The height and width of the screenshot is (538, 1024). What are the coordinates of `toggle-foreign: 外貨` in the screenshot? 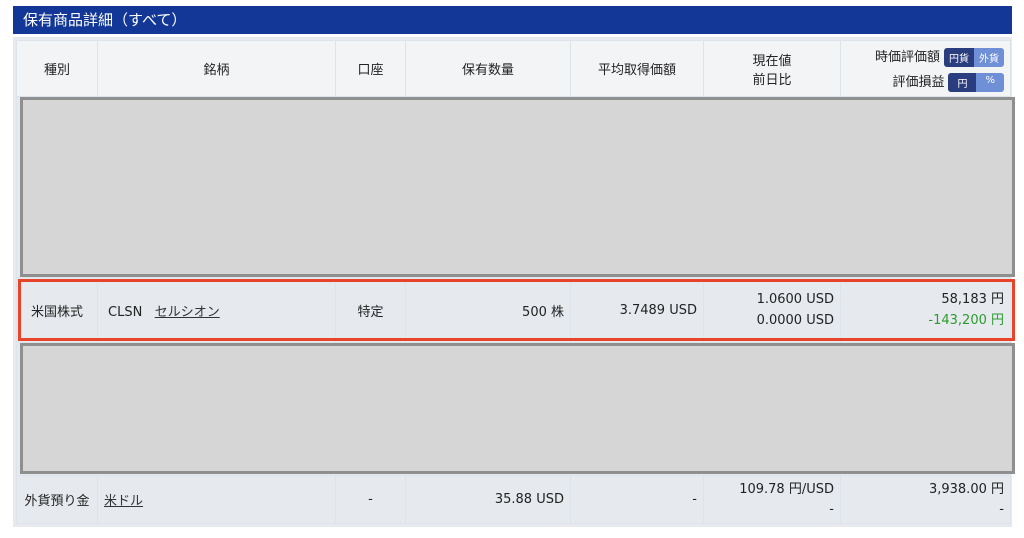 It's located at (989, 57).